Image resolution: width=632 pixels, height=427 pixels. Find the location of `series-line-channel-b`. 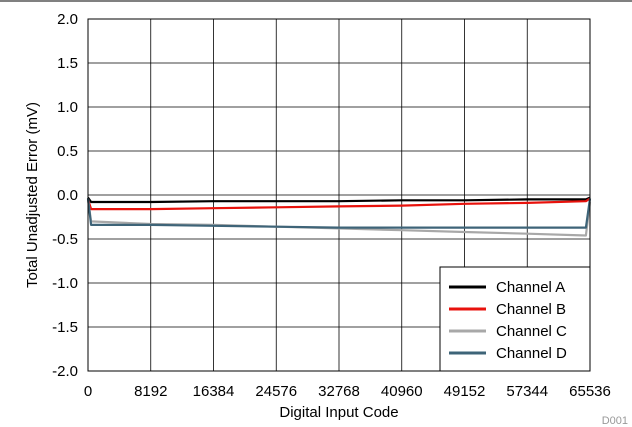

series-line-channel-b is located at coordinates (338, 204).